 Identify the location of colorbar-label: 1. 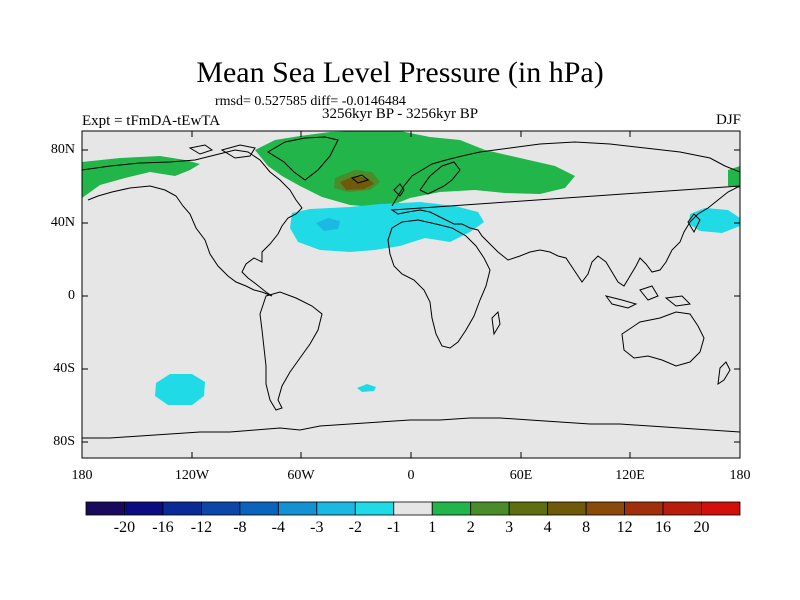
(432, 527).